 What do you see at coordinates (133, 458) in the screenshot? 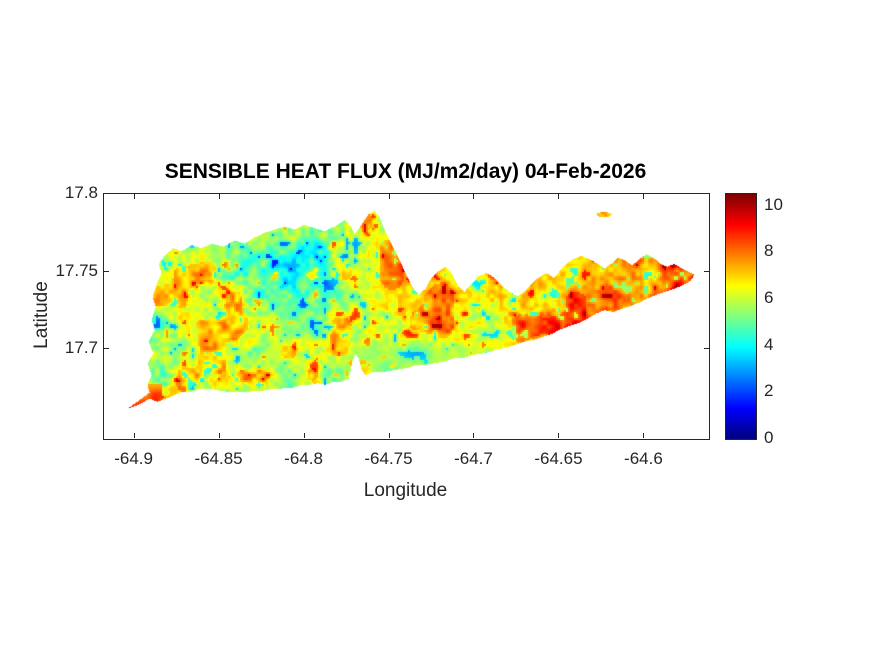
I see `x-tick-label: -64.9` at bounding box center [133, 458].